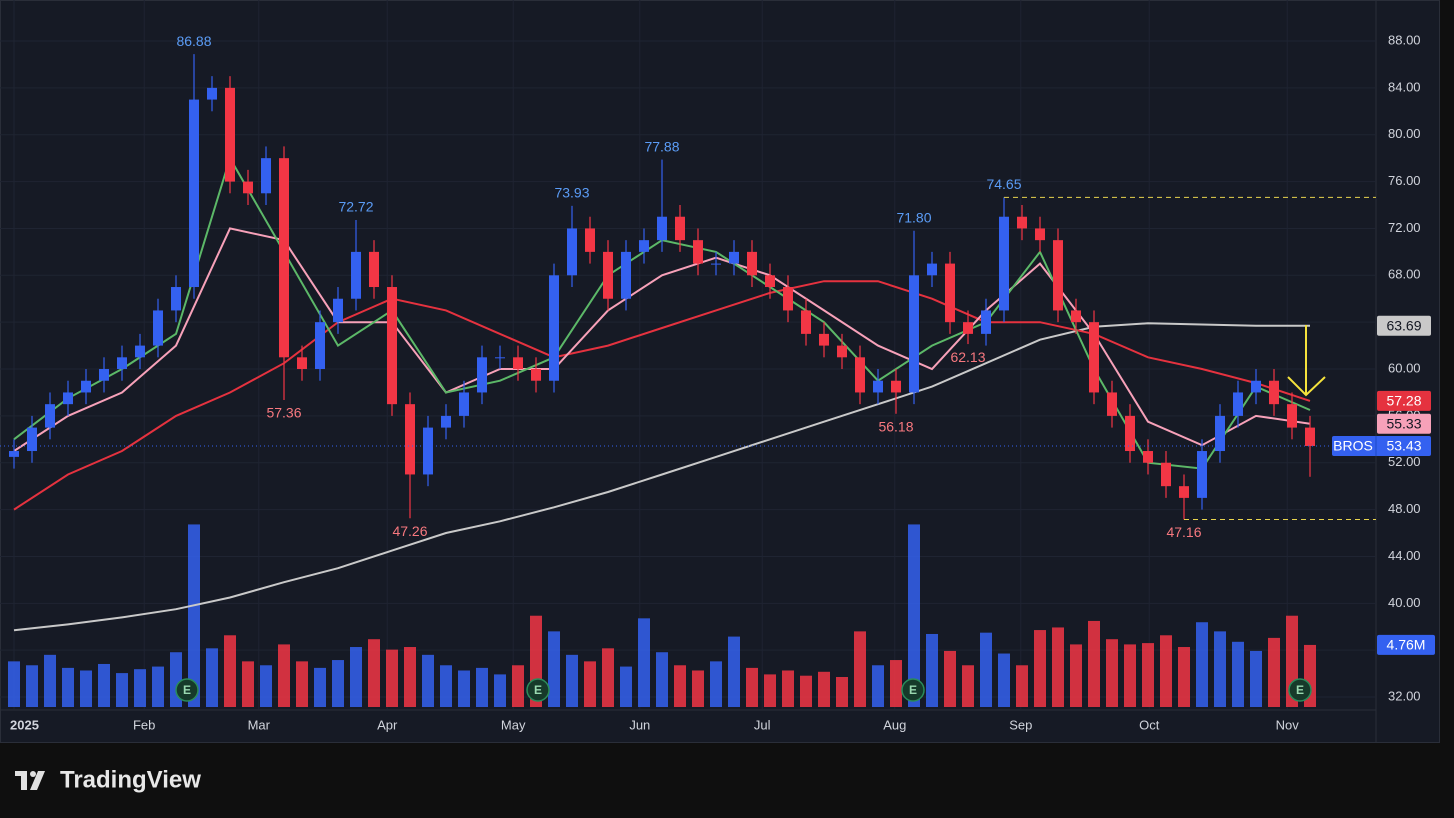 Image resolution: width=1454 pixels, height=818 pixels. Describe the element at coordinates (967, 357) in the screenshot. I see `low-label: 62.13` at that location.